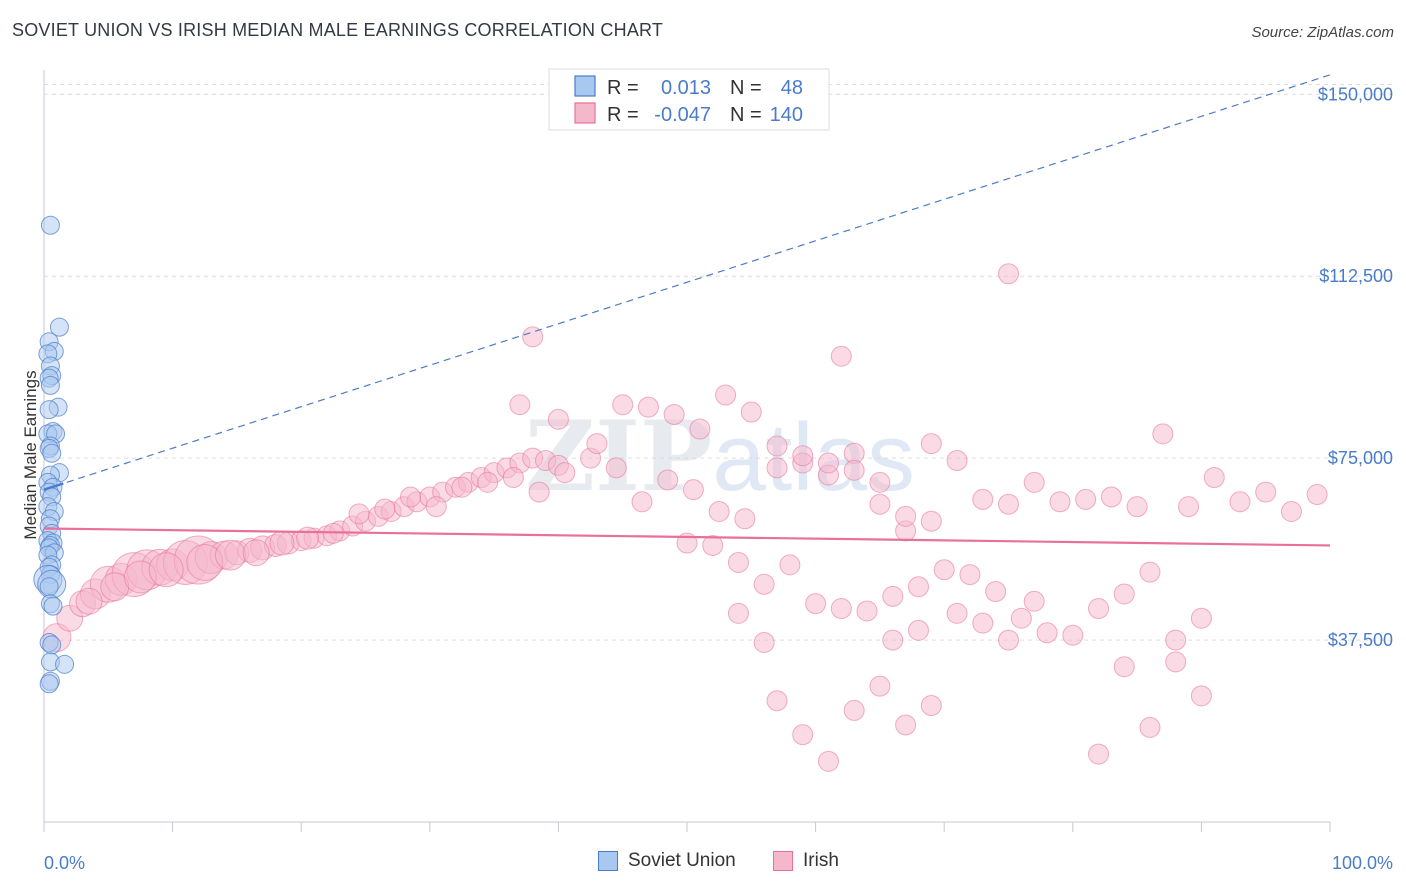  I want to click on soviet-trend-line-solid, so click(53, 486).